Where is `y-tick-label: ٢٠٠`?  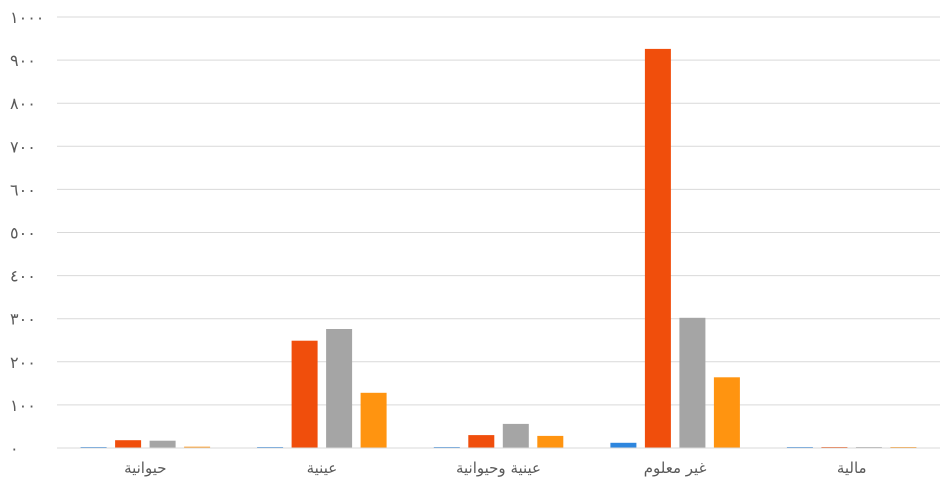 y-tick-label: ٢٠٠ is located at coordinates (23, 362).